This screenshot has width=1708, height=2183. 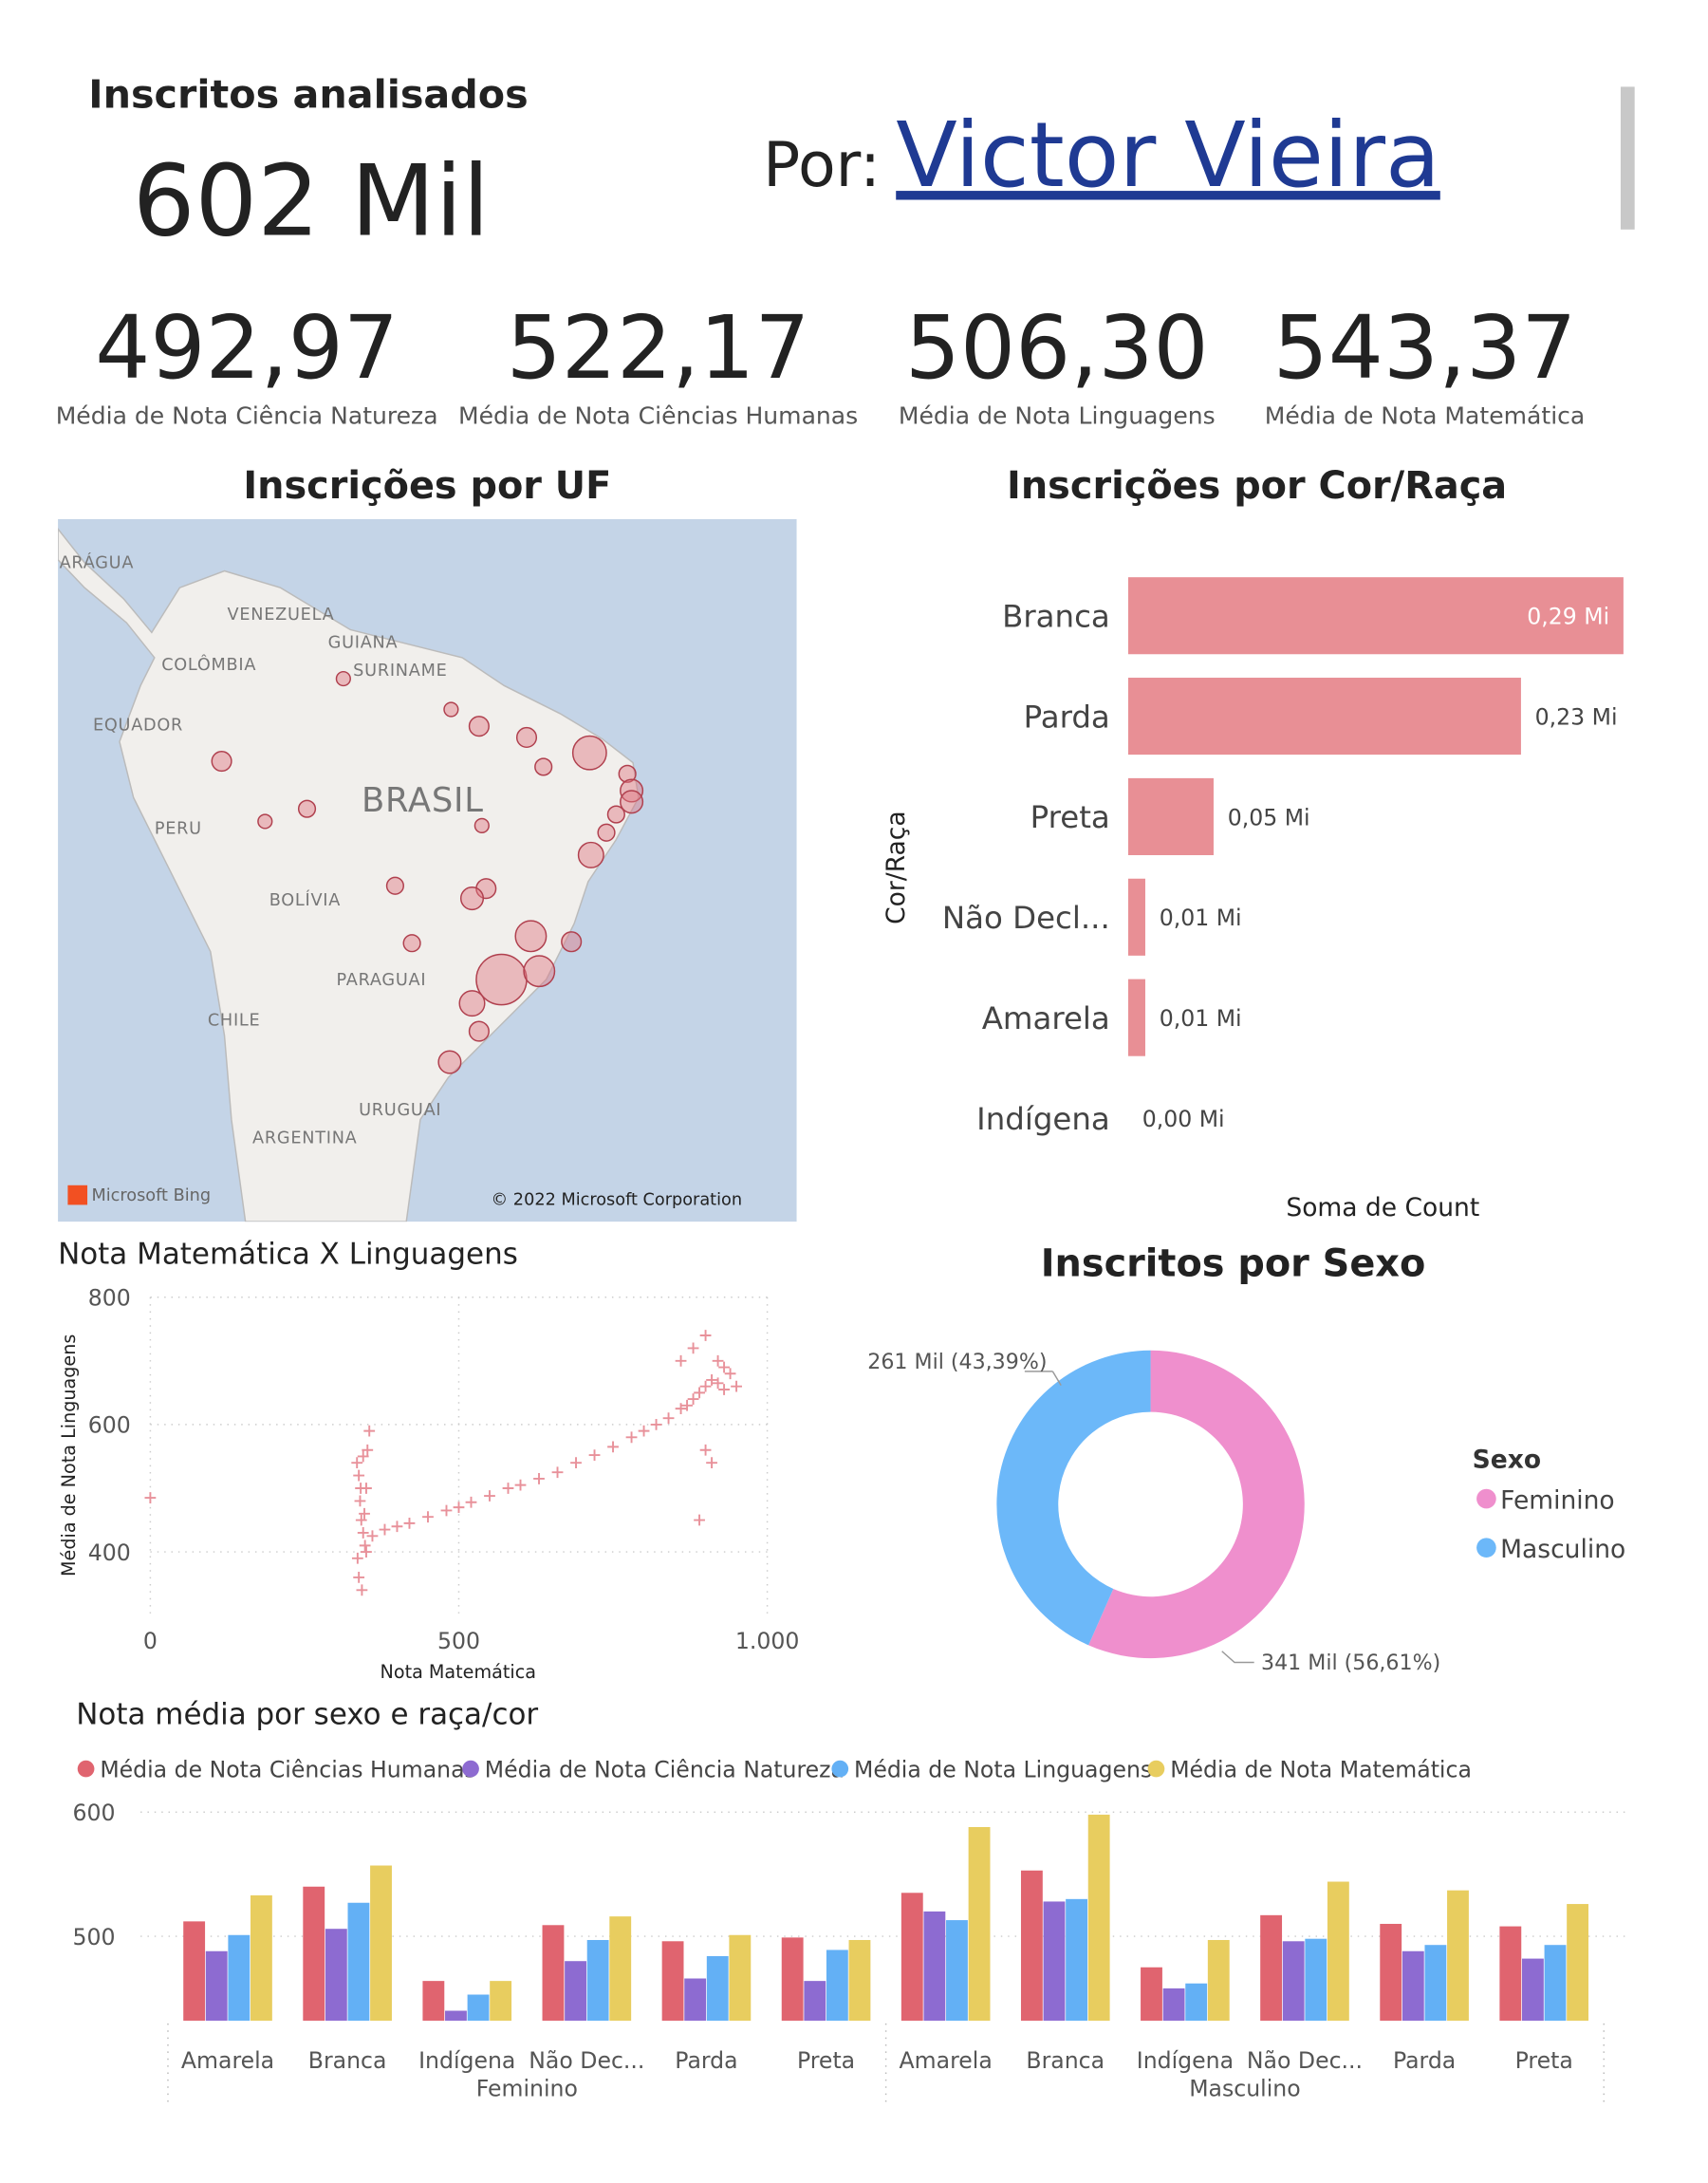 I want to click on y-tick-label: 500, so click(x=94, y=1937).